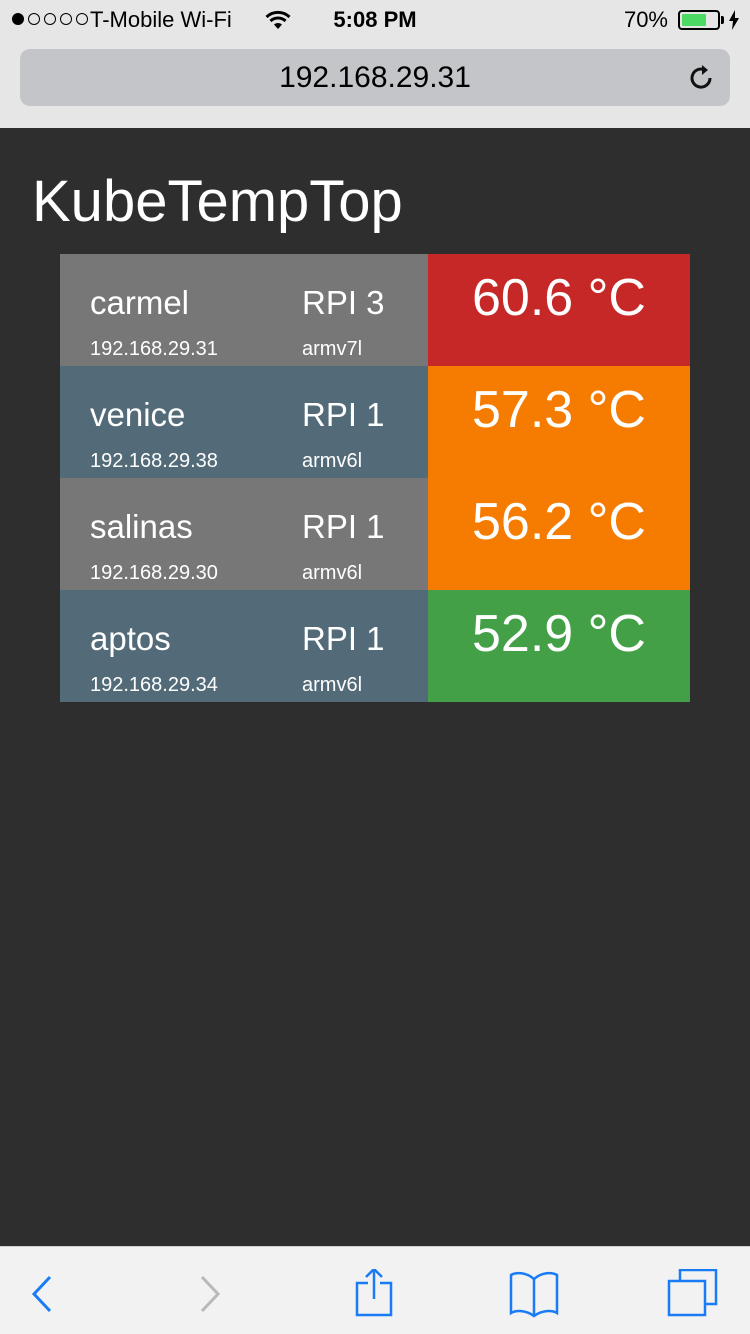 This screenshot has height=1334, width=750. Describe the element at coordinates (645, 19) in the screenshot. I see `battery-percentage: 70%` at that location.